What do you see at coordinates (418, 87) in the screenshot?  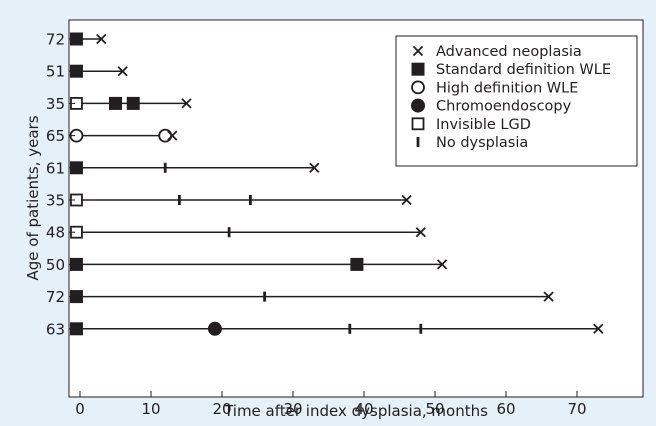 I see `legend-open-circle-symbol` at bounding box center [418, 87].